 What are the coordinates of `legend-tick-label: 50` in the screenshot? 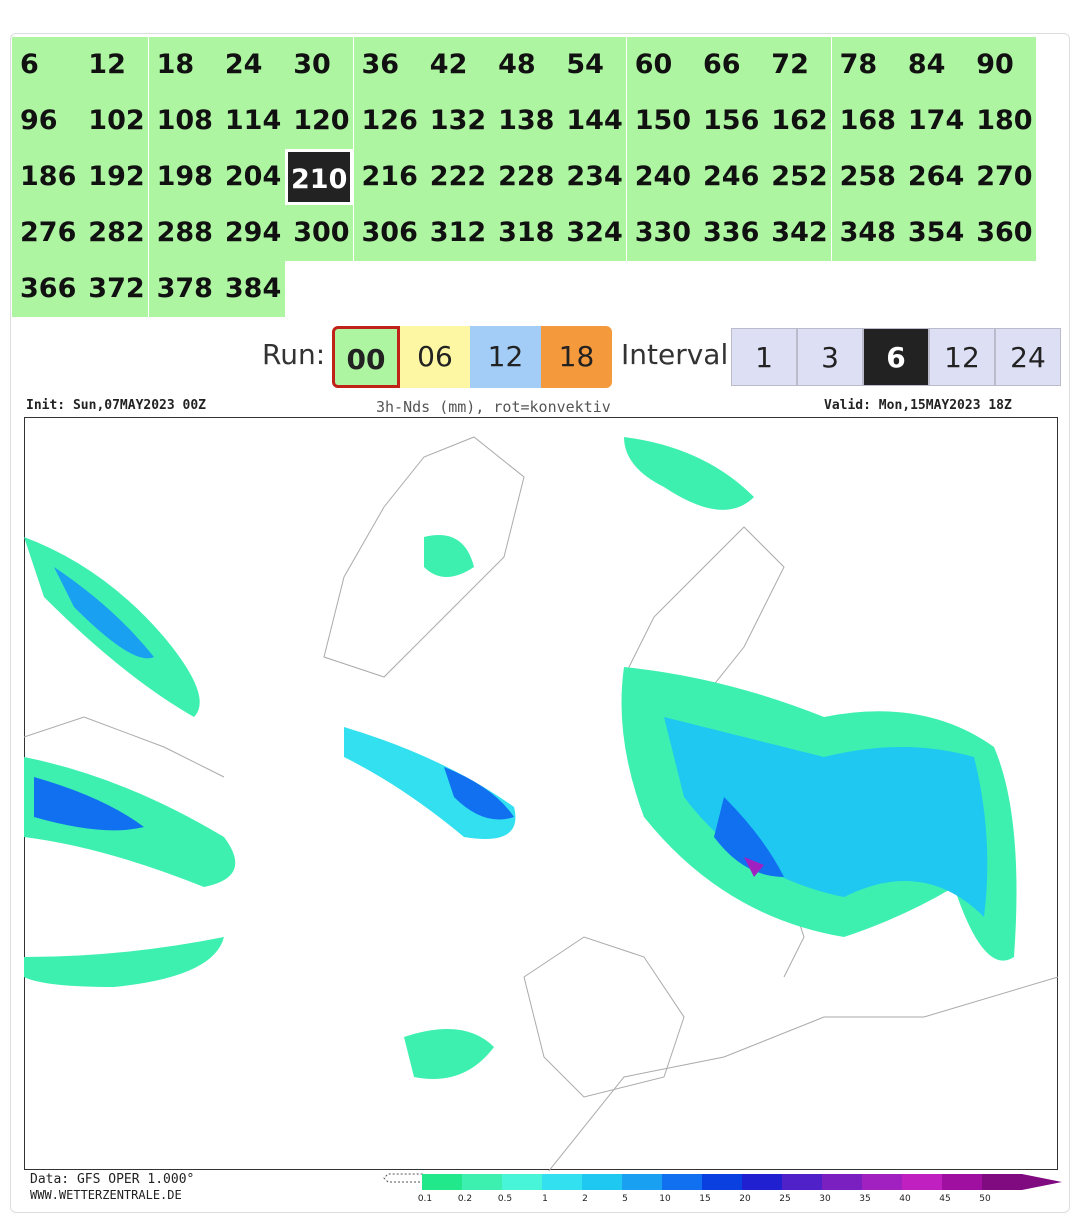 It's located at (985, 1199).